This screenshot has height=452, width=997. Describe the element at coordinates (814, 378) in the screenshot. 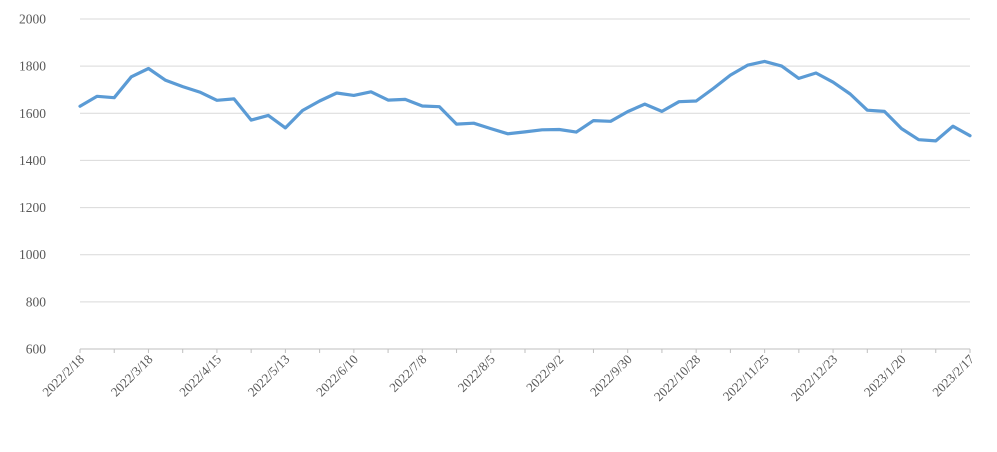

I see `x-axis-label: 2022/12/23` at that location.